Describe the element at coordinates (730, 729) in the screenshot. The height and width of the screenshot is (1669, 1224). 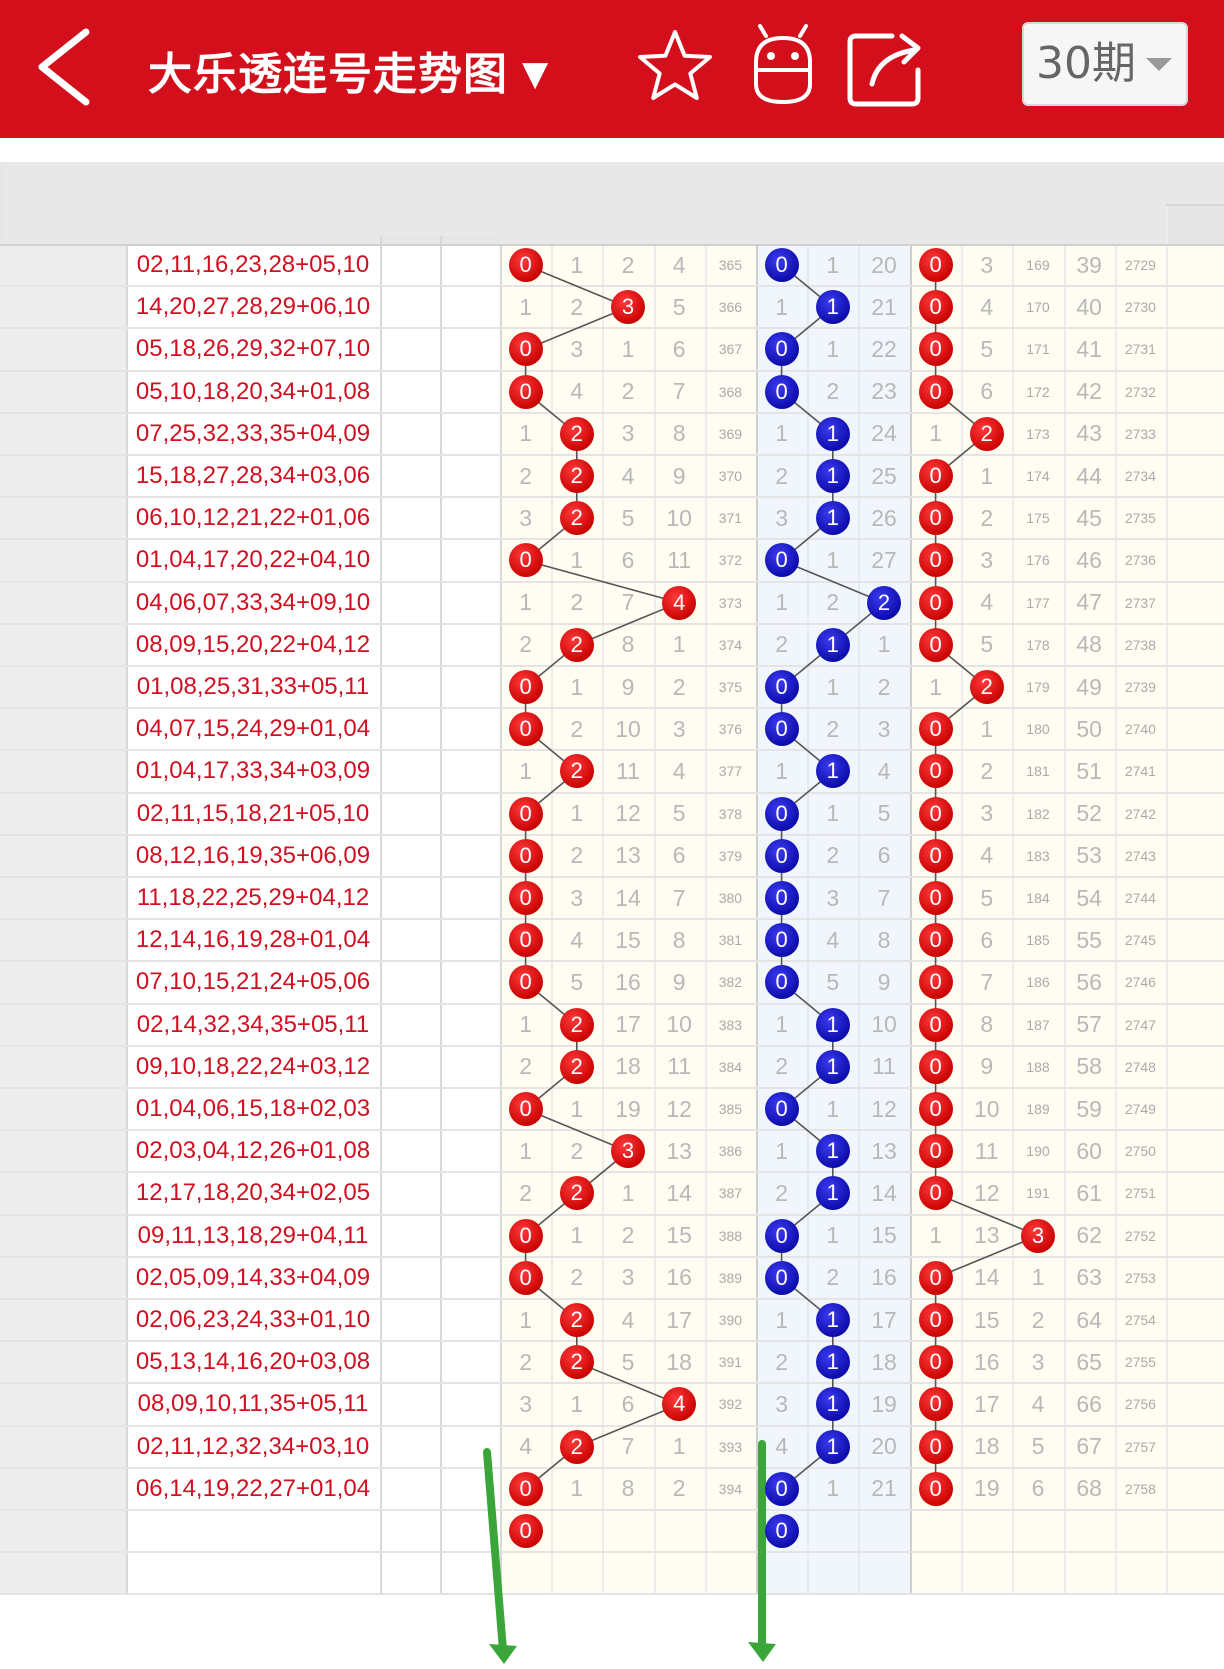
I see `g1-miss-value: 376` at that location.